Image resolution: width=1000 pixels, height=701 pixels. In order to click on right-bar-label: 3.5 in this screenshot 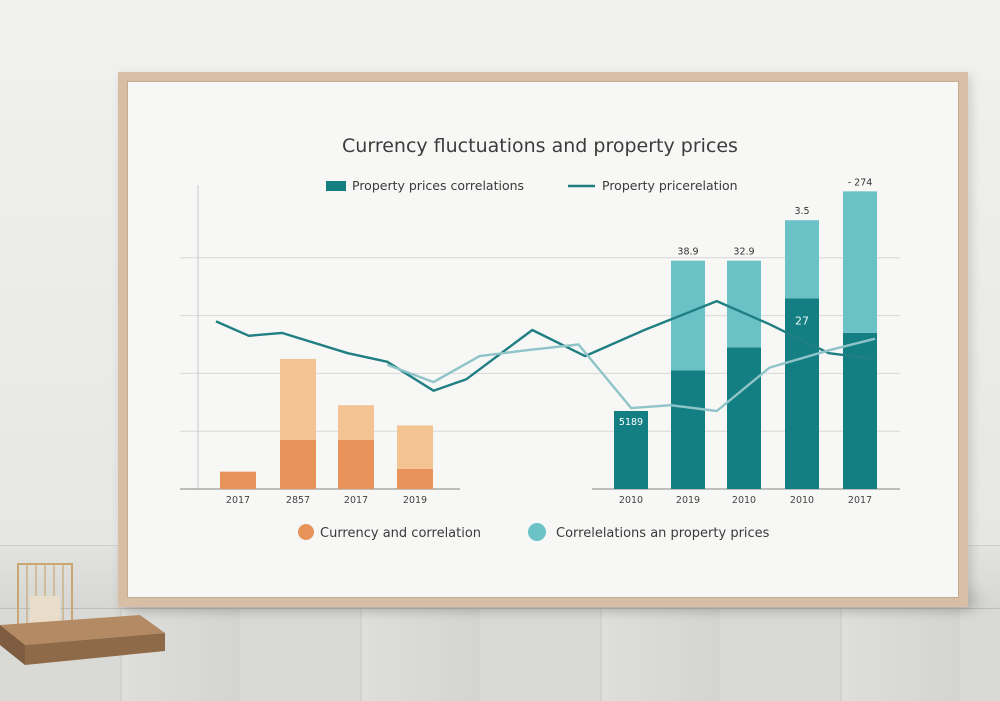, I will do `click(801, 211)`.